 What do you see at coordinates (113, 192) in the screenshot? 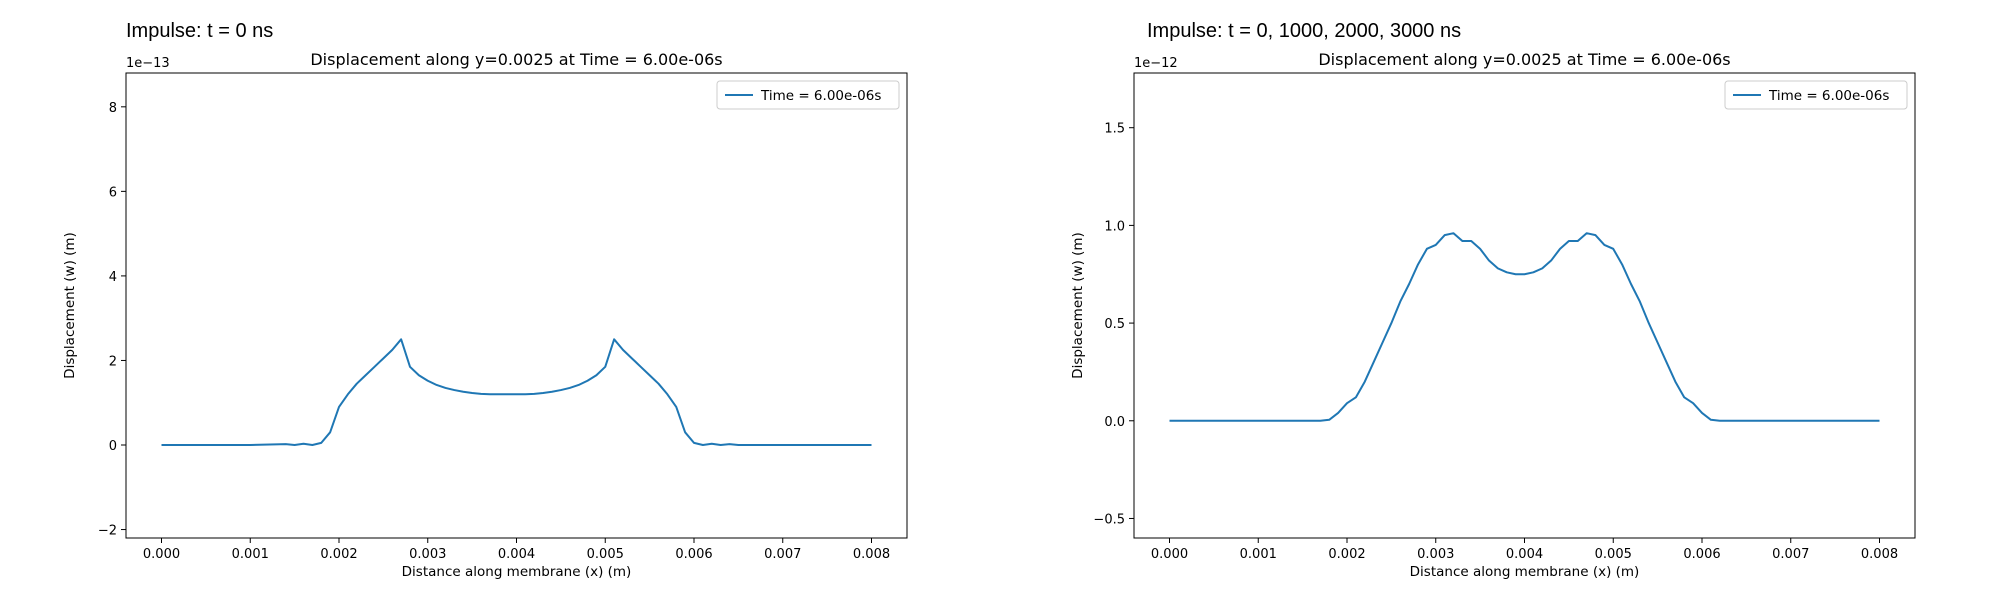
I see `y-tick-label: 6` at bounding box center [113, 192].